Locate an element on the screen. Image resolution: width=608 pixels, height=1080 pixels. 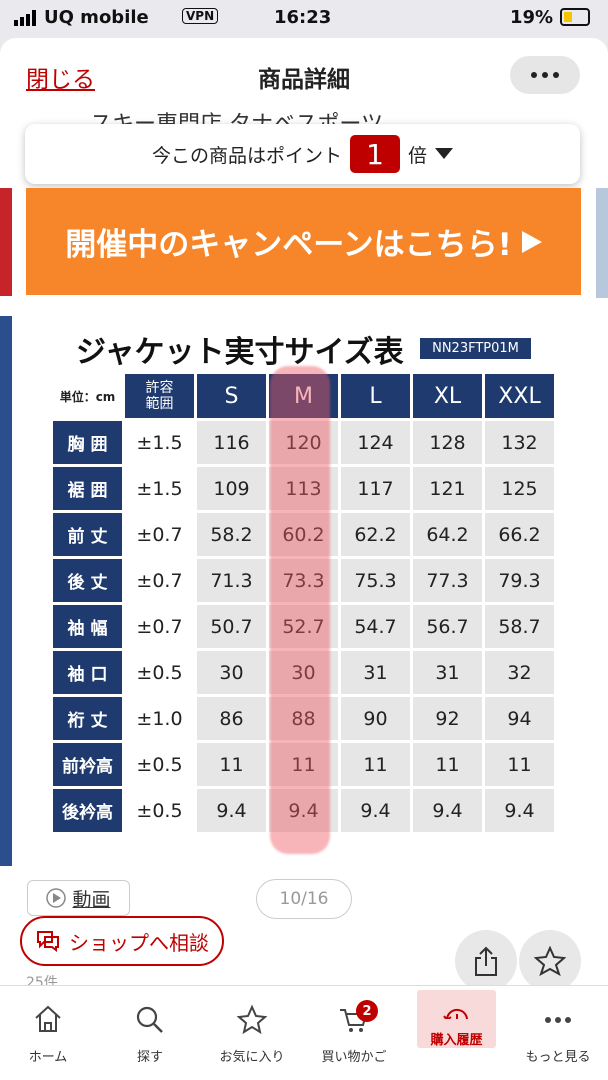
size-cell: 54.7 is located at coordinates (375, 626).